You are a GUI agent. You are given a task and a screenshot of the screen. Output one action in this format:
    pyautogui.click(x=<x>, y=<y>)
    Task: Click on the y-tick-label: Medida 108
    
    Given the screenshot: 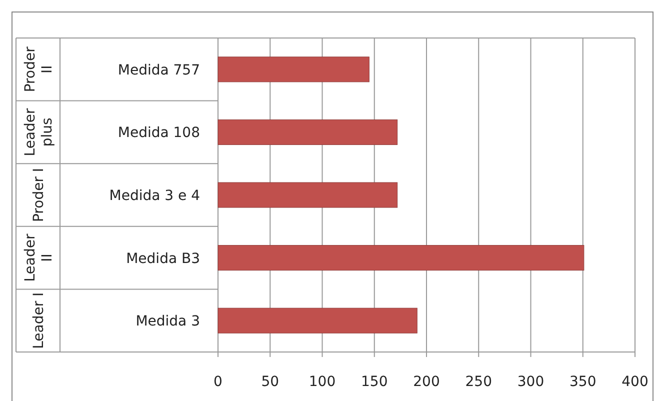 What is the action you would take?
    pyautogui.click(x=159, y=133)
    